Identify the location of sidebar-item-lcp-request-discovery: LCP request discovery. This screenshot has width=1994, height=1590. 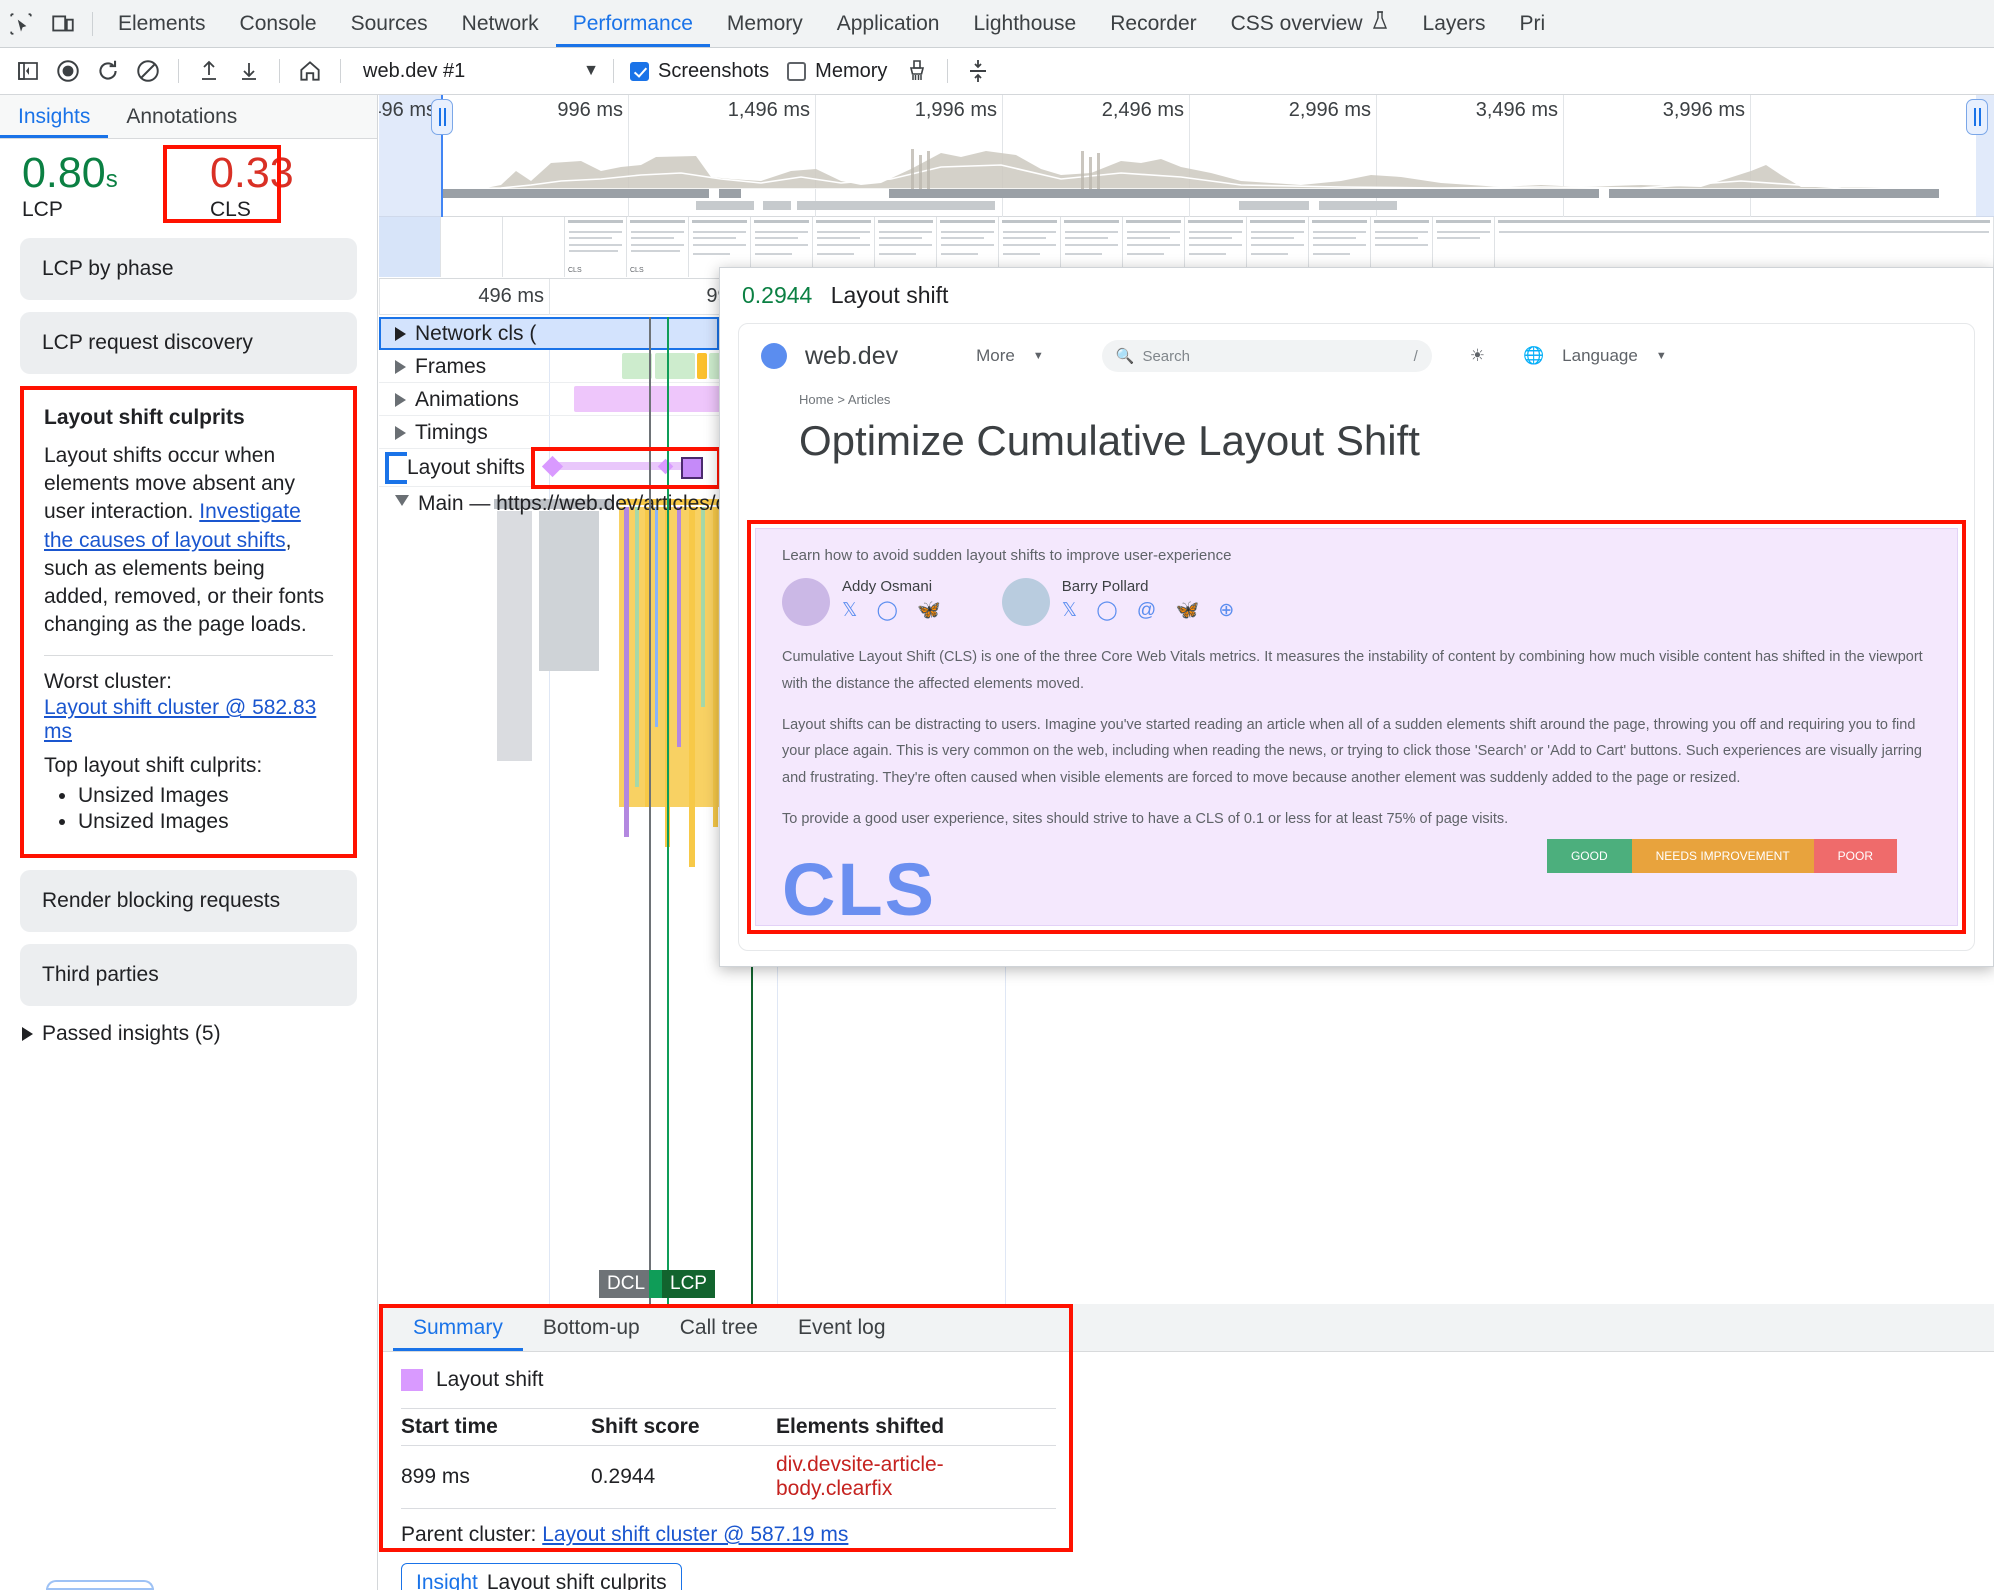
(188, 343).